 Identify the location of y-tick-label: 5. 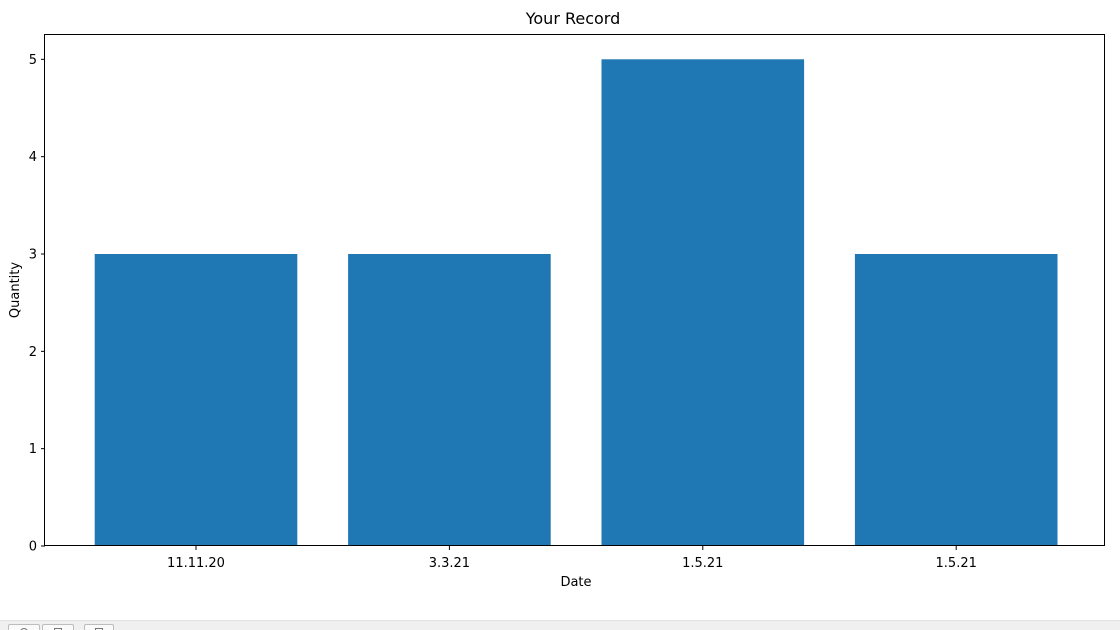
(33, 60).